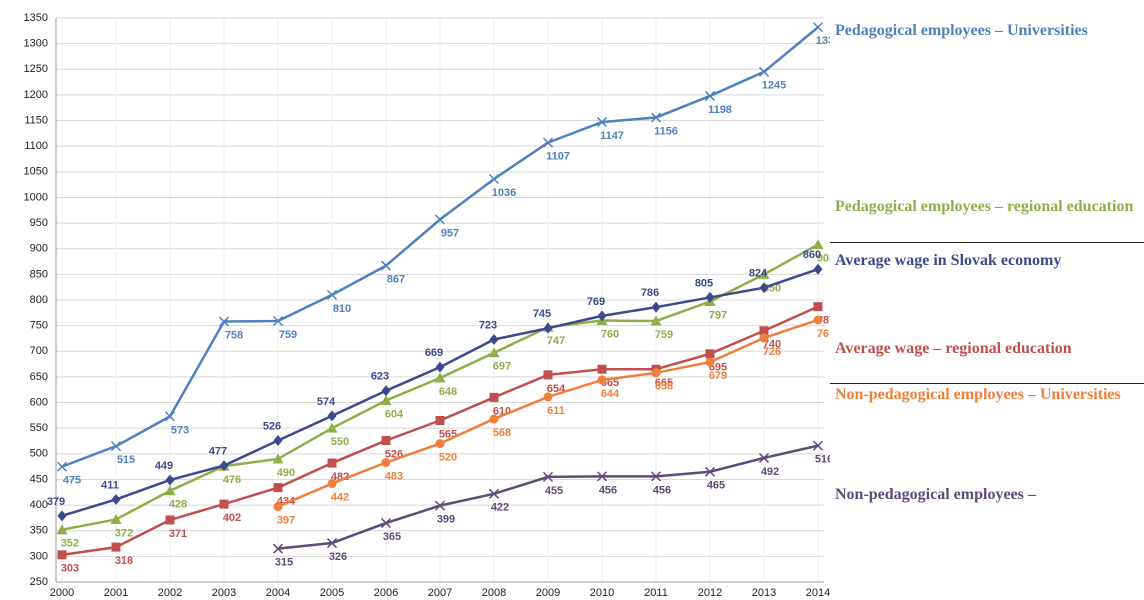 This screenshot has width=1144, height=600. What do you see at coordinates (450, 233) in the screenshot?
I see `data-label: 957` at bounding box center [450, 233].